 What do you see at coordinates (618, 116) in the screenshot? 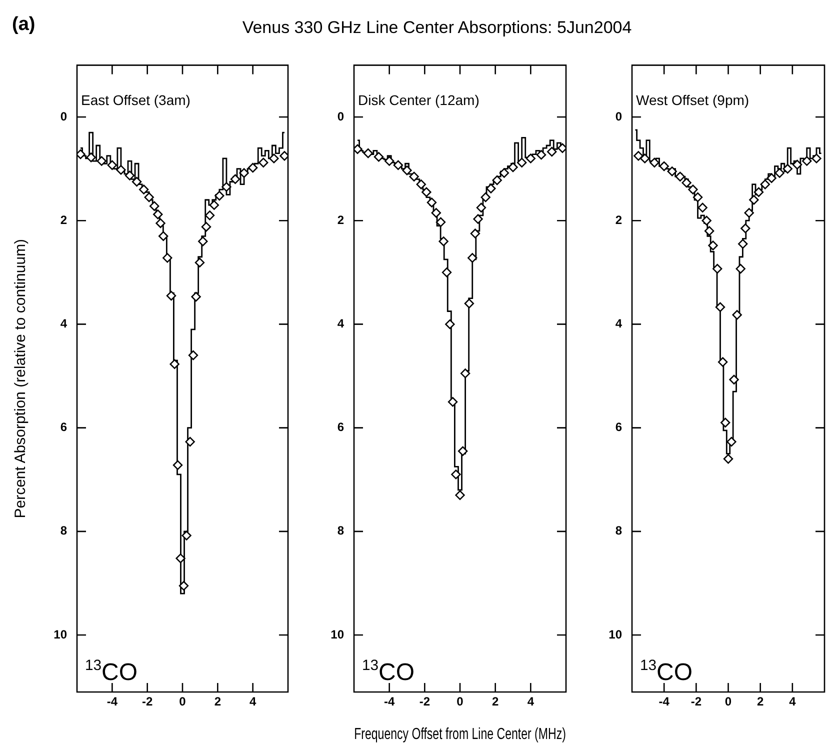
I see `y-tick-label: 0` at bounding box center [618, 116].